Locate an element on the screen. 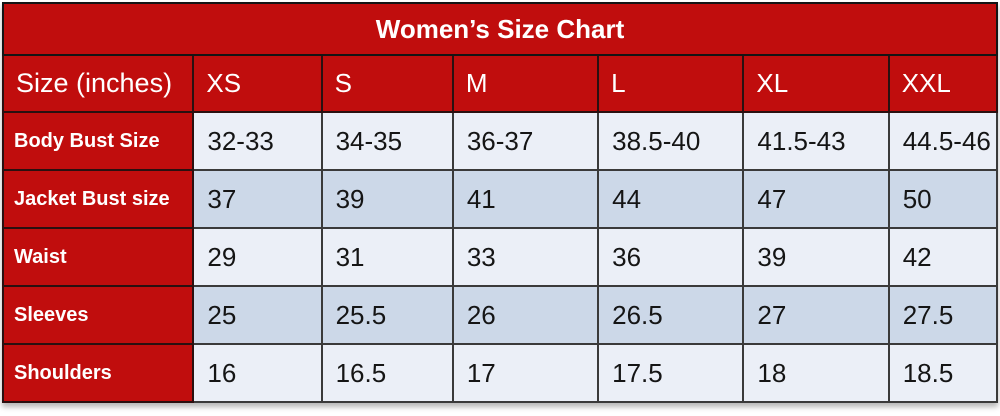 This screenshot has width=1000, height=416. data-cell: 18.5 is located at coordinates (943, 373).